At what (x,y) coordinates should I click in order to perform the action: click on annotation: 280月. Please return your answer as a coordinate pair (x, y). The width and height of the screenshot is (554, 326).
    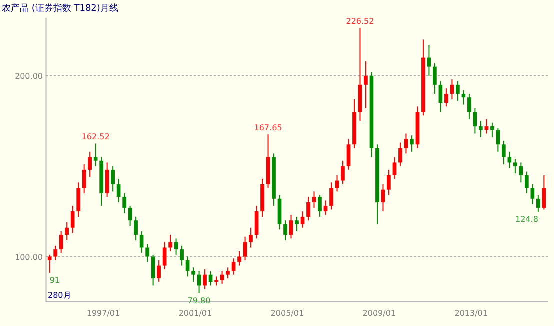
    Looking at the image, I should click on (60, 295).